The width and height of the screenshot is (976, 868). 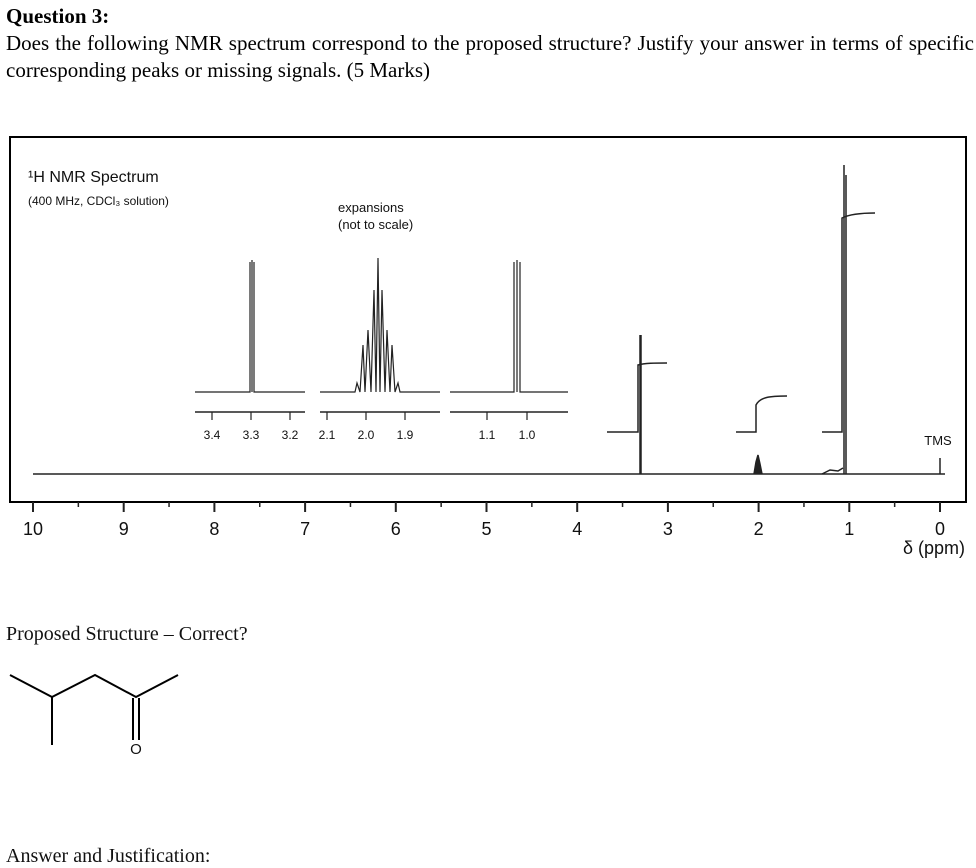 I want to click on axis-tick-label: 5, so click(x=486, y=529).